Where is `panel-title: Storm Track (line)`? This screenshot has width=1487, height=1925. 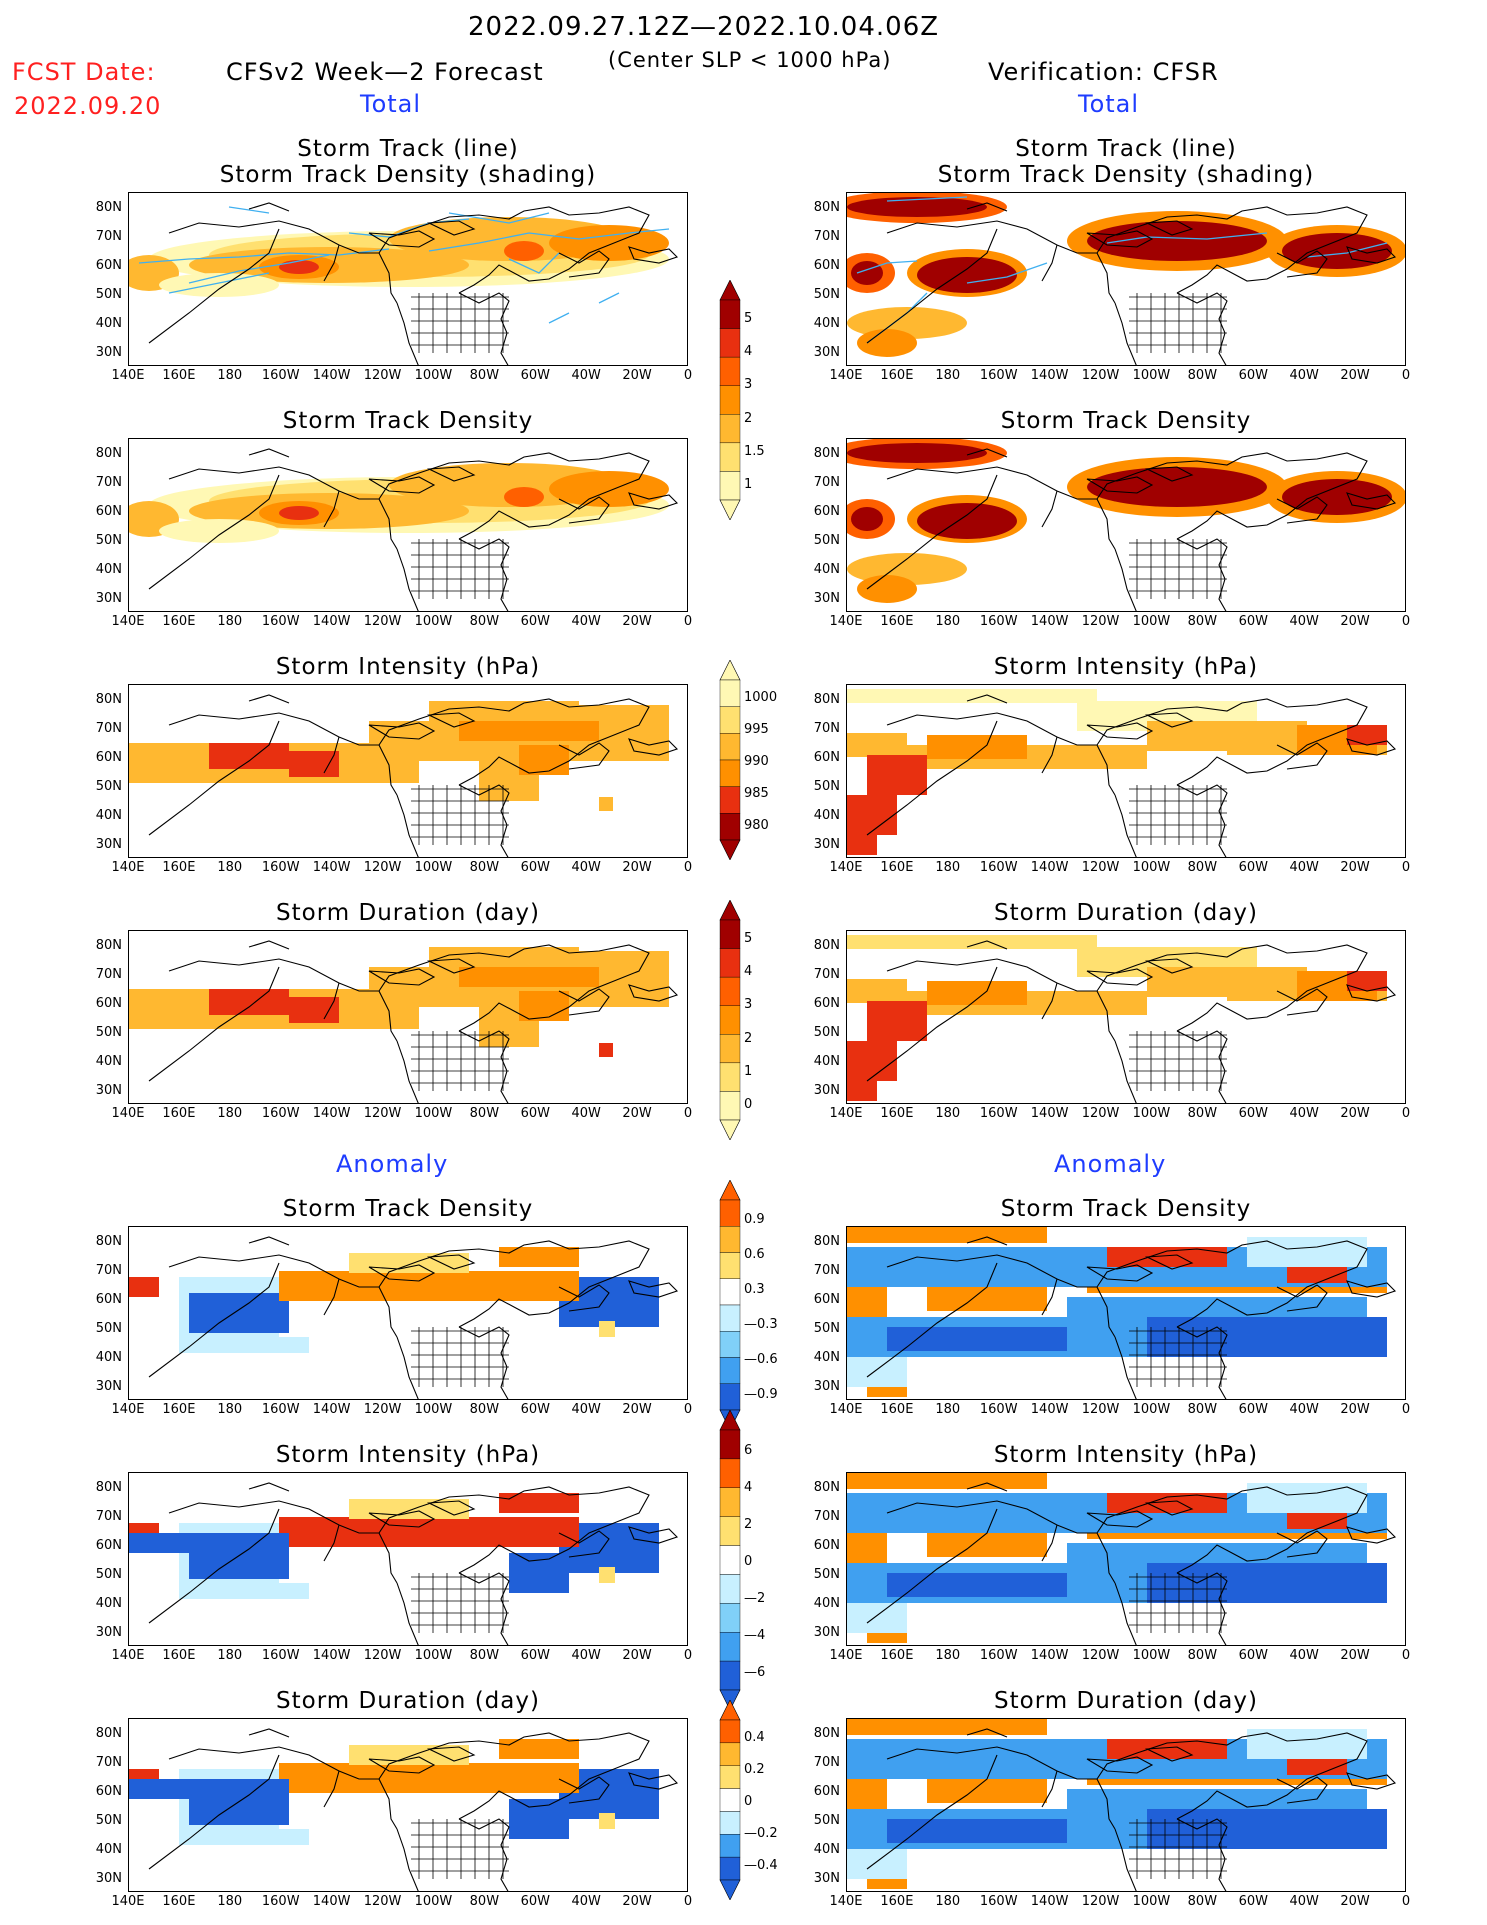
panel-title: Storm Track (line) is located at coordinates (1126, 149).